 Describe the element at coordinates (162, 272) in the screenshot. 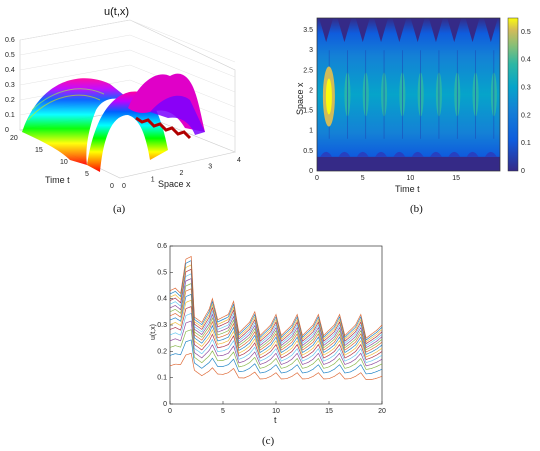

I see `panel-c-y-tick-label: 0.5` at that location.